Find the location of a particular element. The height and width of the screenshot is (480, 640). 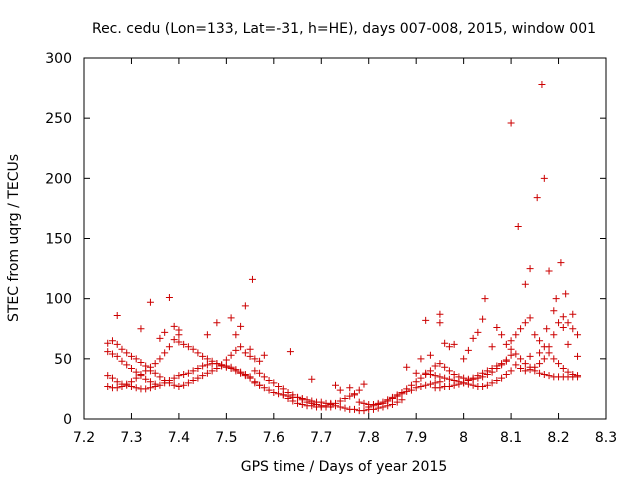

y-tick-label: 300 is located at coordinates (58, 59).